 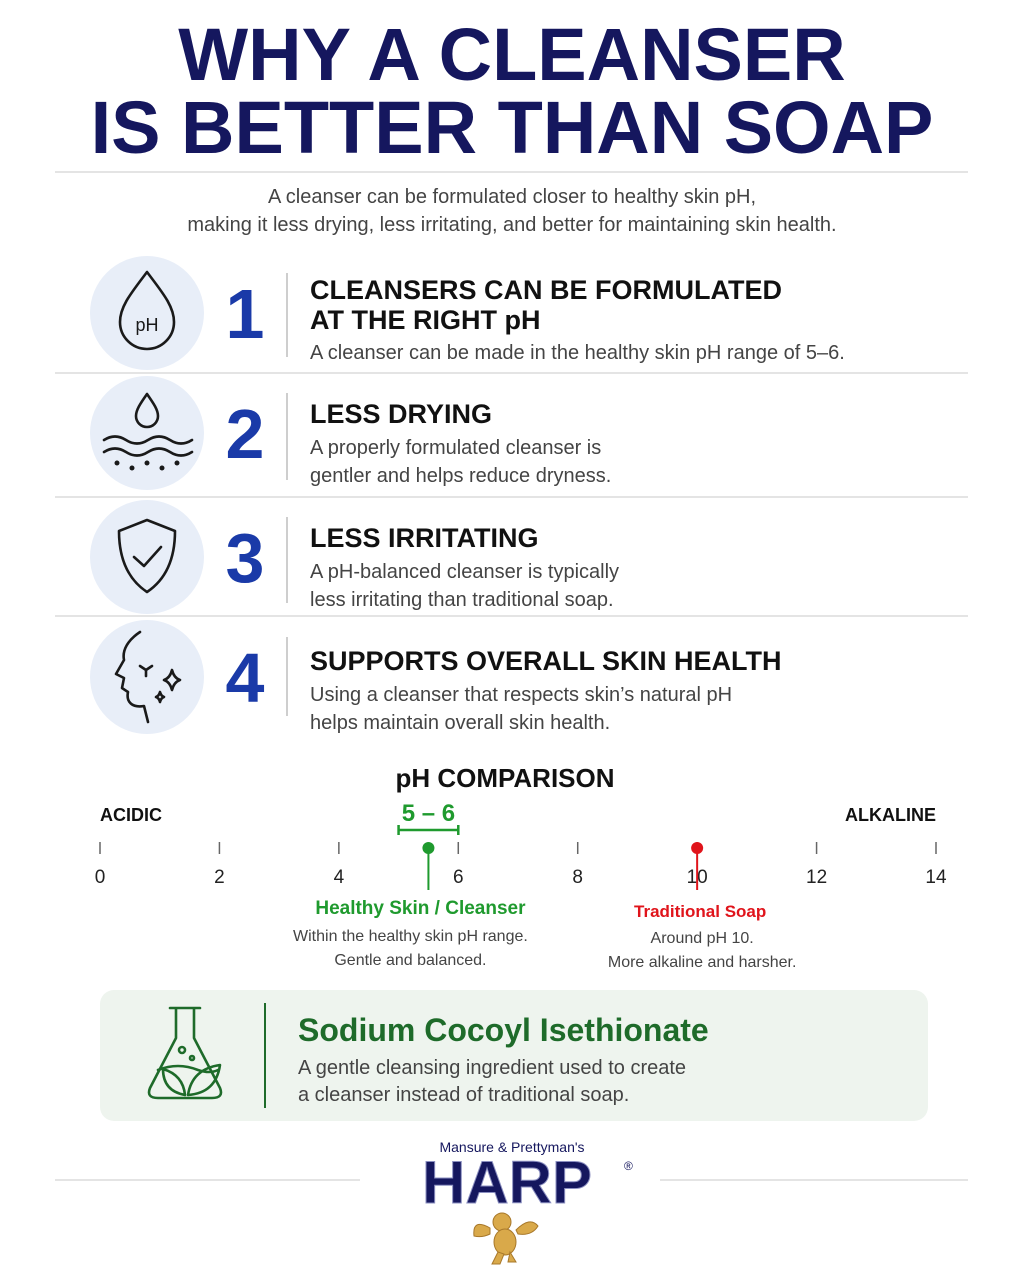 What do you see at coordinates (460, 723) in the screenshot?
I see `benefit-description: helps maintain overall skin health.` at bounding box center [460, 723].